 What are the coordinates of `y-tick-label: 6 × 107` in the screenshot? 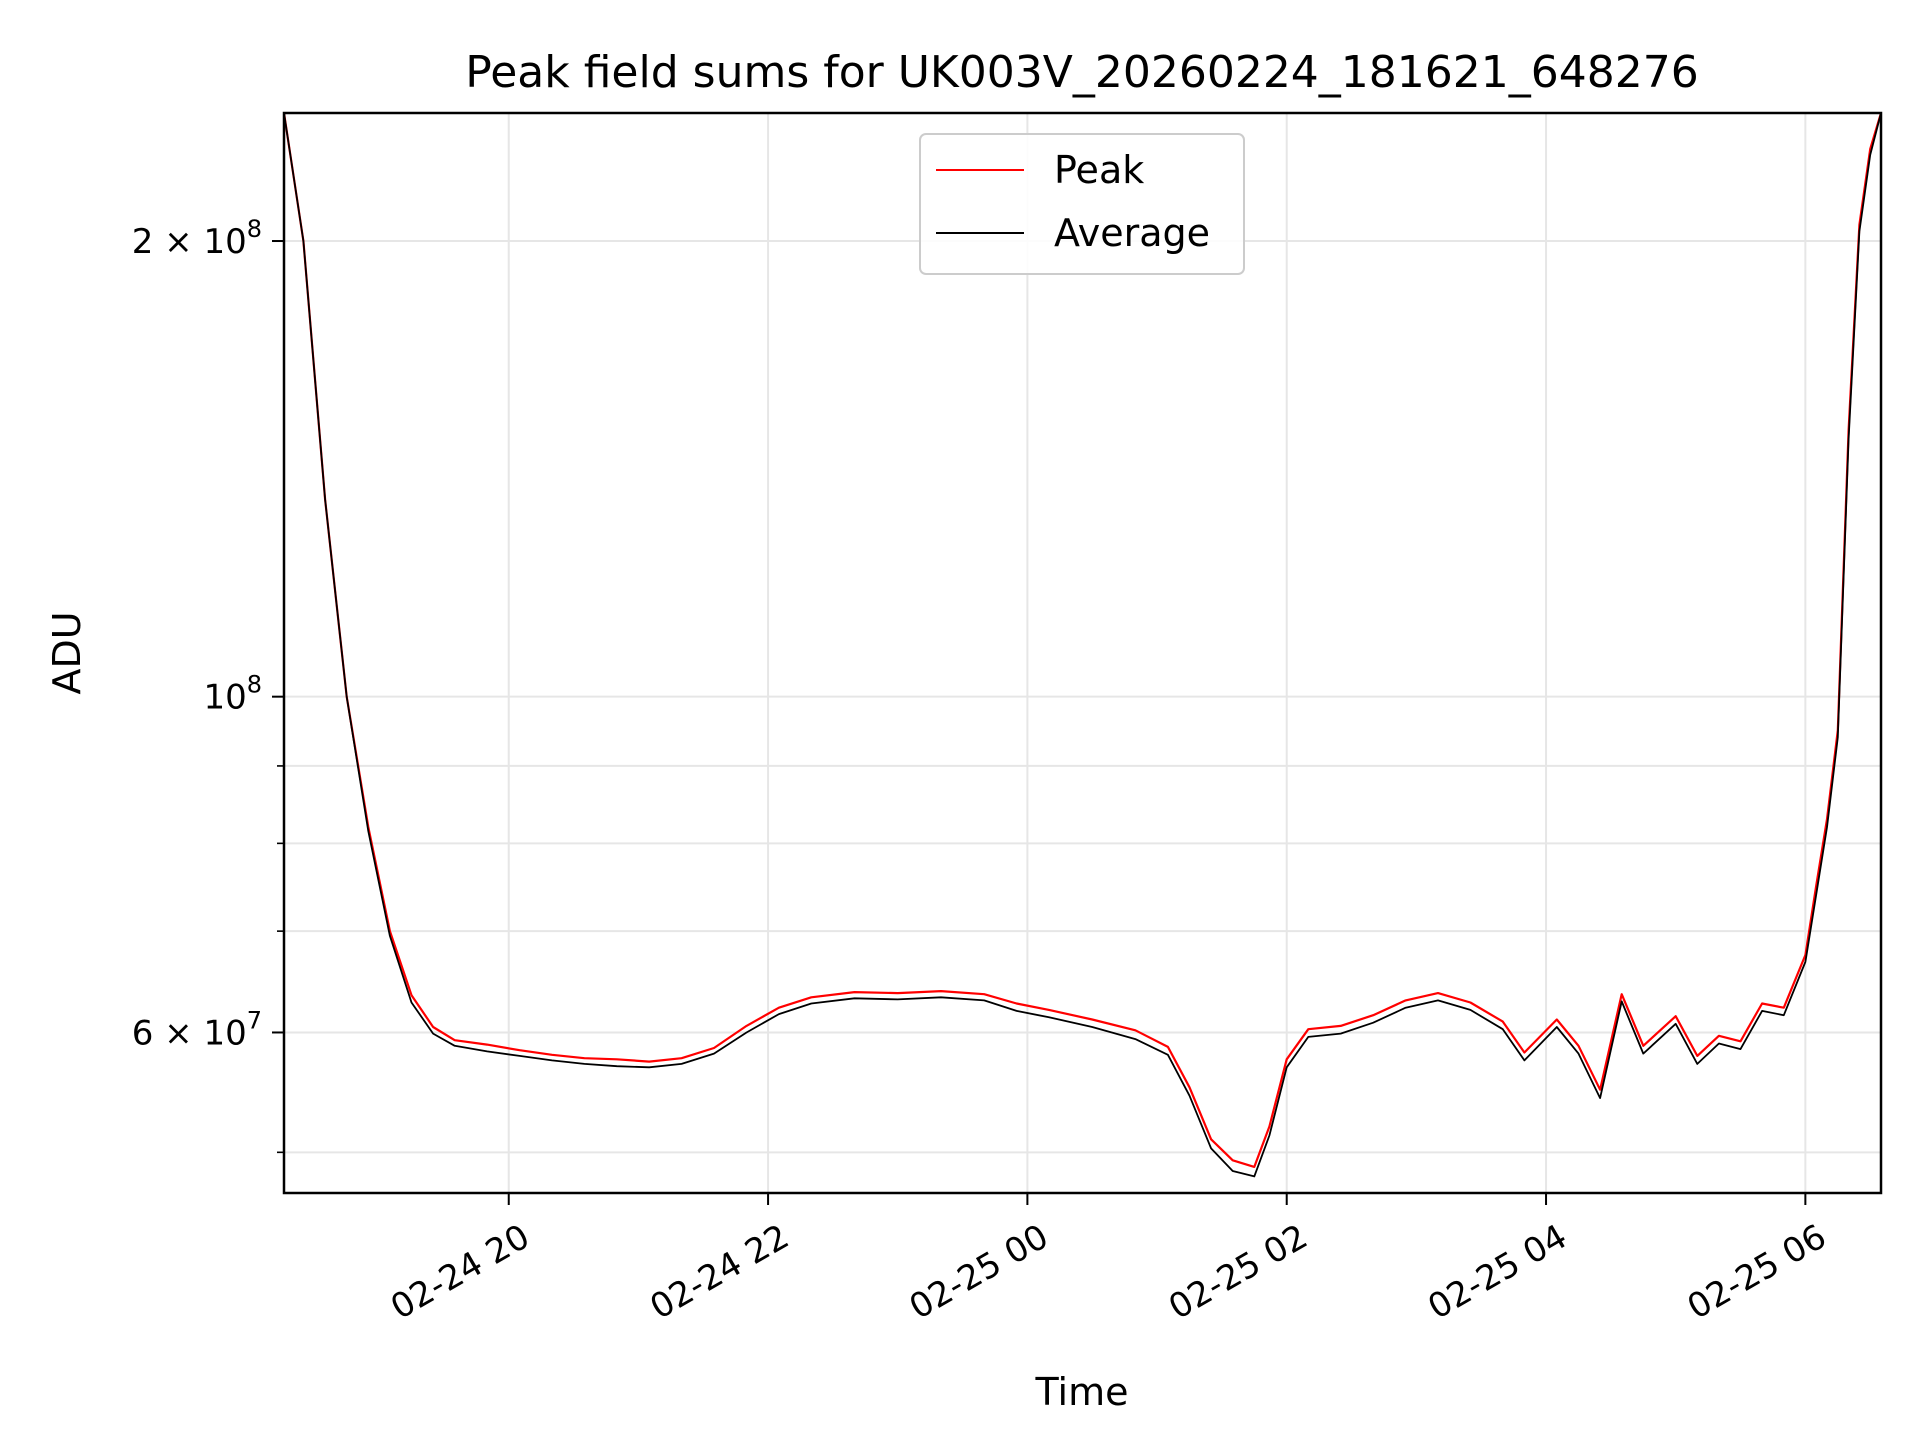 It's located at (197, 1029).